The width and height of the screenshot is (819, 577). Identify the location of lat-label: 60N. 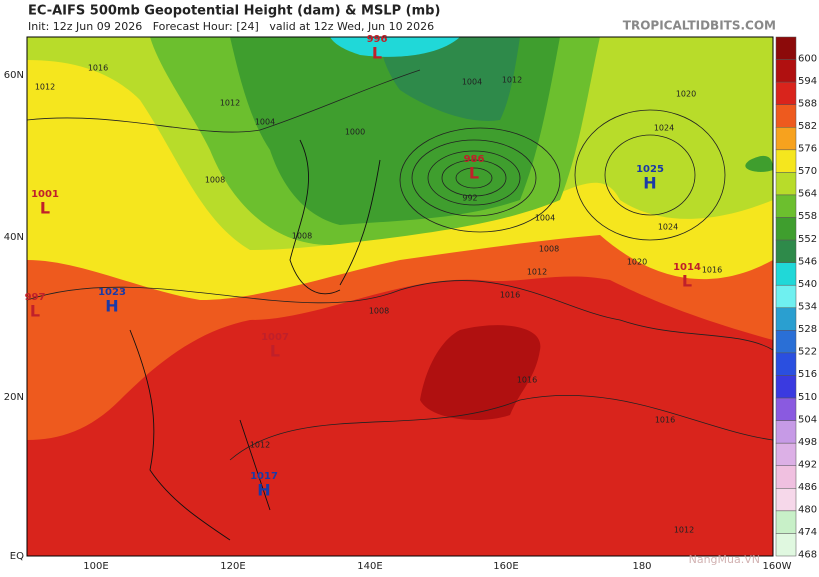
(14, 75).